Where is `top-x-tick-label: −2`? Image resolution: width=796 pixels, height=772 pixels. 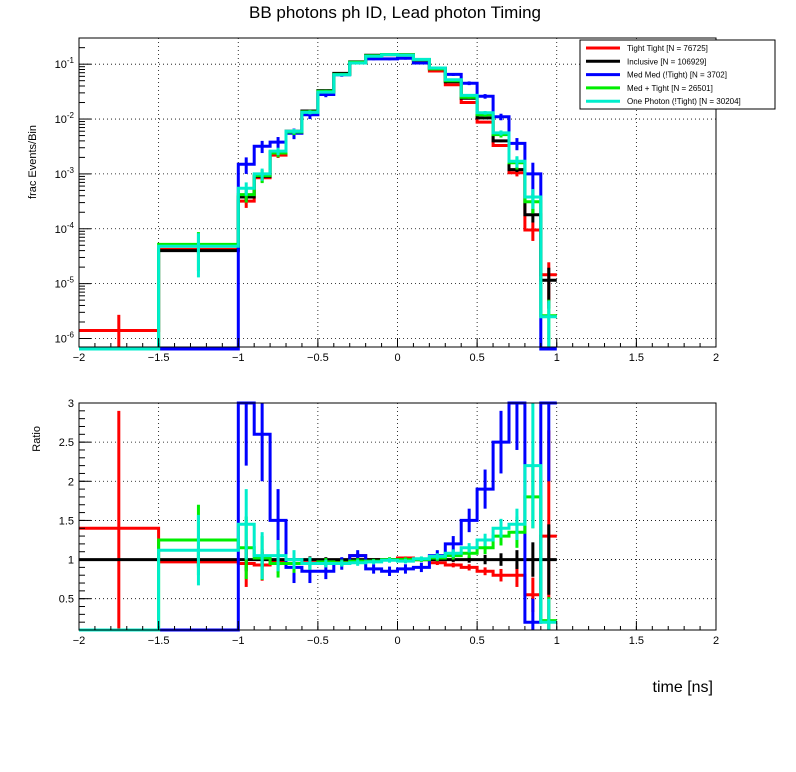 top-x-tick-label: −2 is located at coordinates (79, 358).